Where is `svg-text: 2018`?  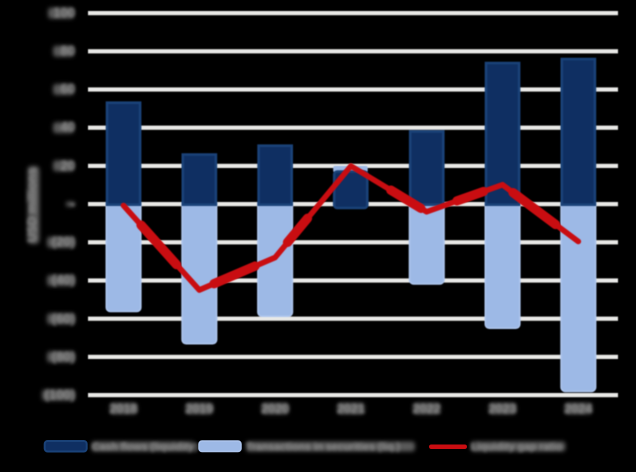 svg-text: 2018 is located at coordinates (124, 409).